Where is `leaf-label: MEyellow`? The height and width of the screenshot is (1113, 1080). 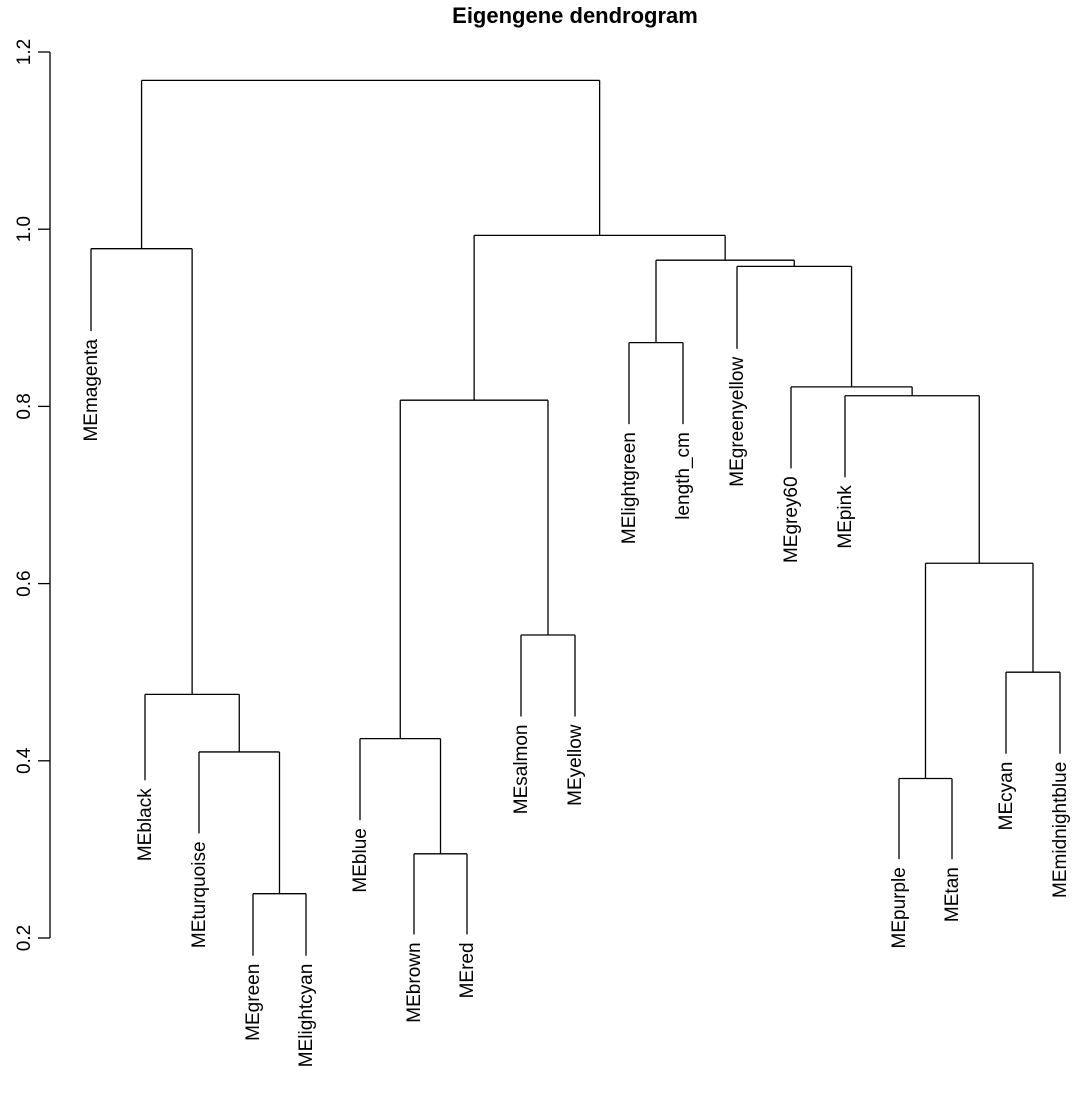 leaf-label: MEyellow is located at coordinates (575, 765).